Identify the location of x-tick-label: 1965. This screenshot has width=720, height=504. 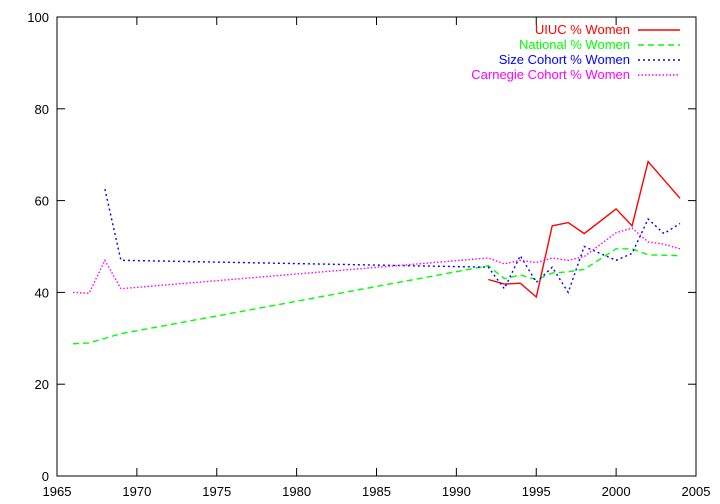
(57, 491).